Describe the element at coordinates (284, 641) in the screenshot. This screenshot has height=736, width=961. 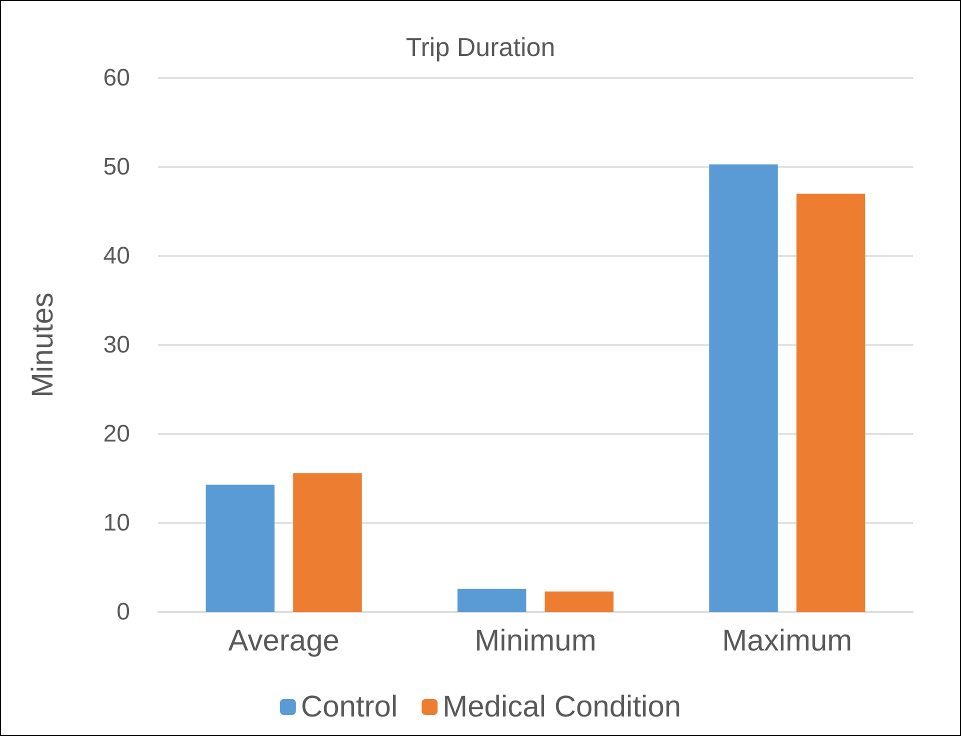
I see `x-tick-label: Average` at that location.